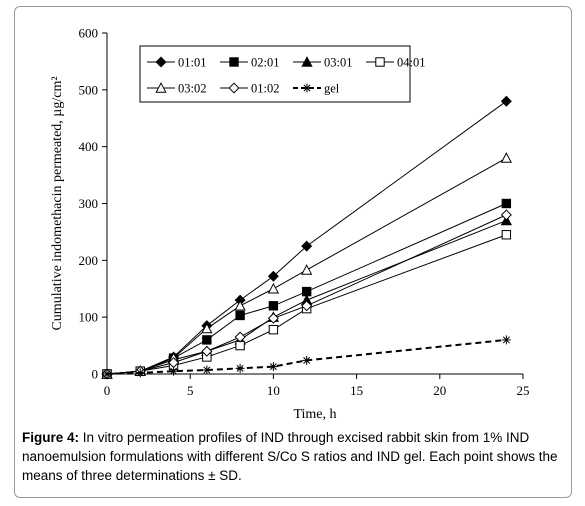 The image size is (585, 506). Describe the element at coordinates (338, 63) in the screenshot. I see `legend-label: 03:01` at that location.